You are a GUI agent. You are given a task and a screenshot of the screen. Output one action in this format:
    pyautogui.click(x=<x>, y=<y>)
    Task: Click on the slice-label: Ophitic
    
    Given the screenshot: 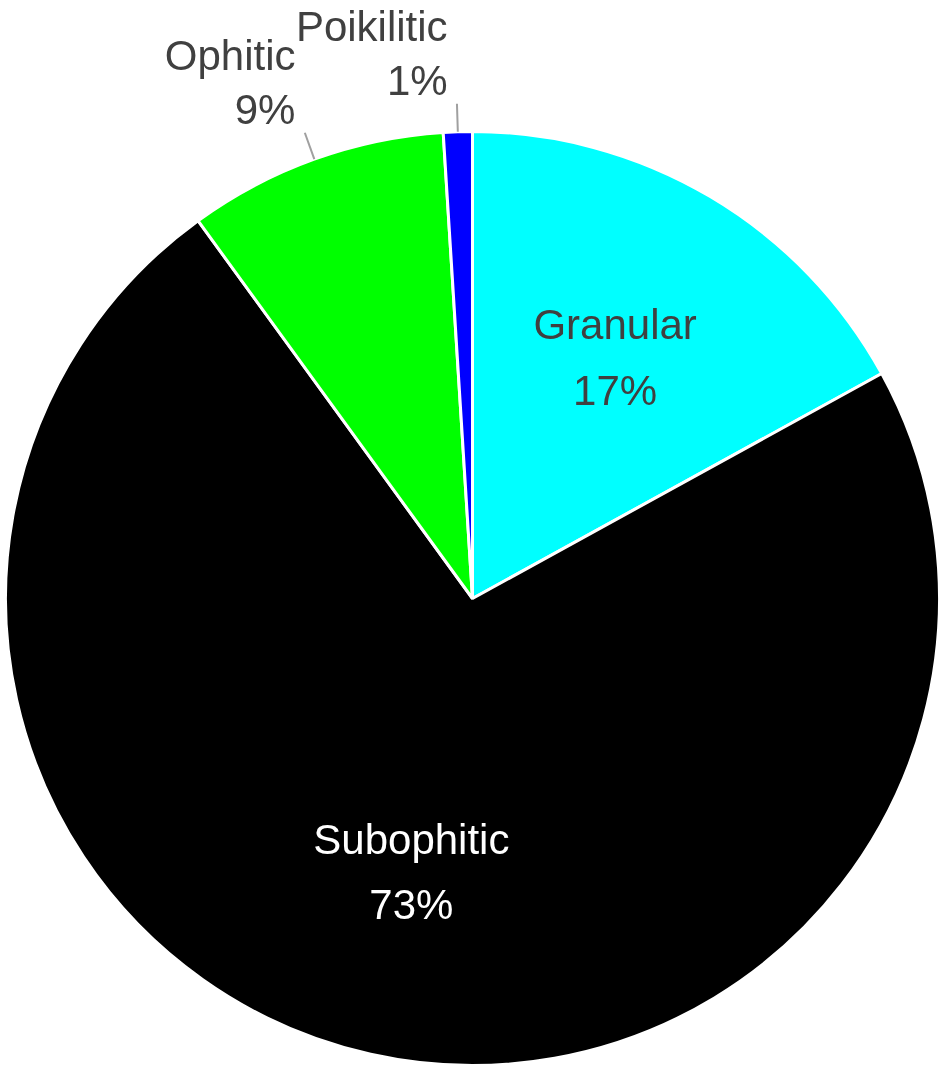 What is the action you would take?
    pyautogui.click(x=230, y=55)
    